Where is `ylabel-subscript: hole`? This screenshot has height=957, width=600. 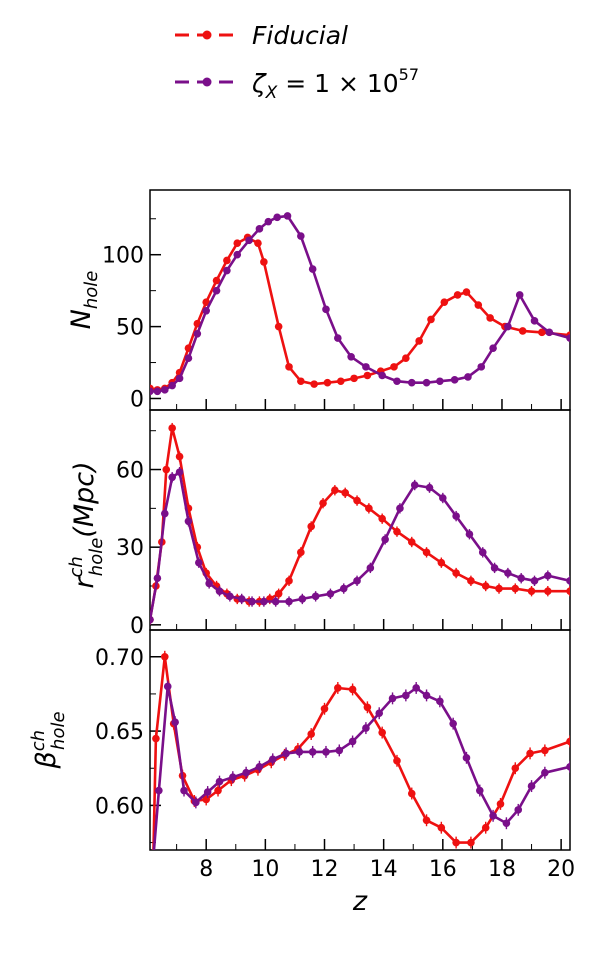
ylabel-subscript: hole is located at coordinates (91, 290).